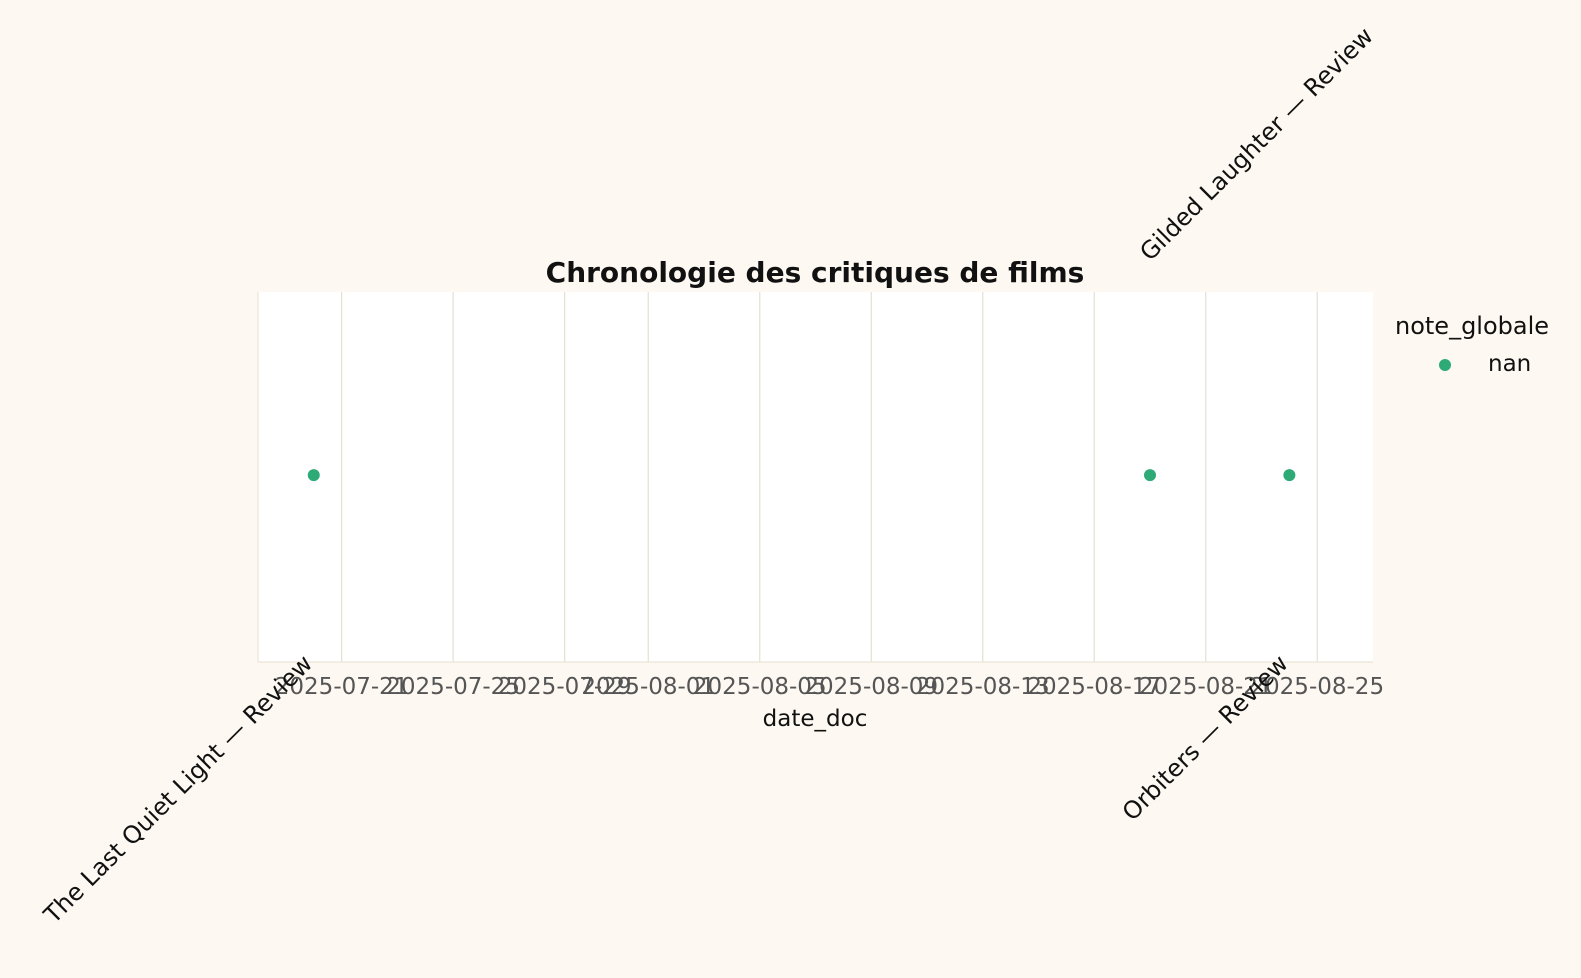  Describe the element at coordinates (983, 687) in the screenshot. I see `x-tick-label: 2025-08-13` at that location.